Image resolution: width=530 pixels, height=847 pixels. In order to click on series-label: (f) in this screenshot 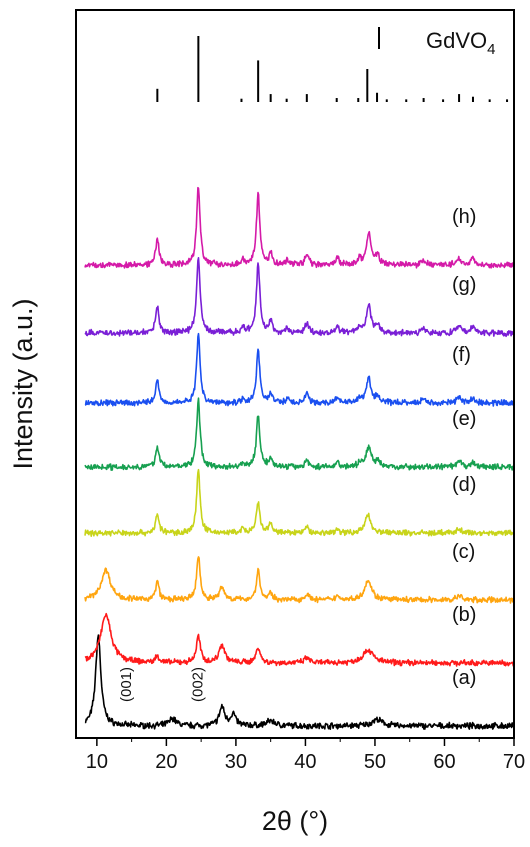, I will do `click(461, 355)`.